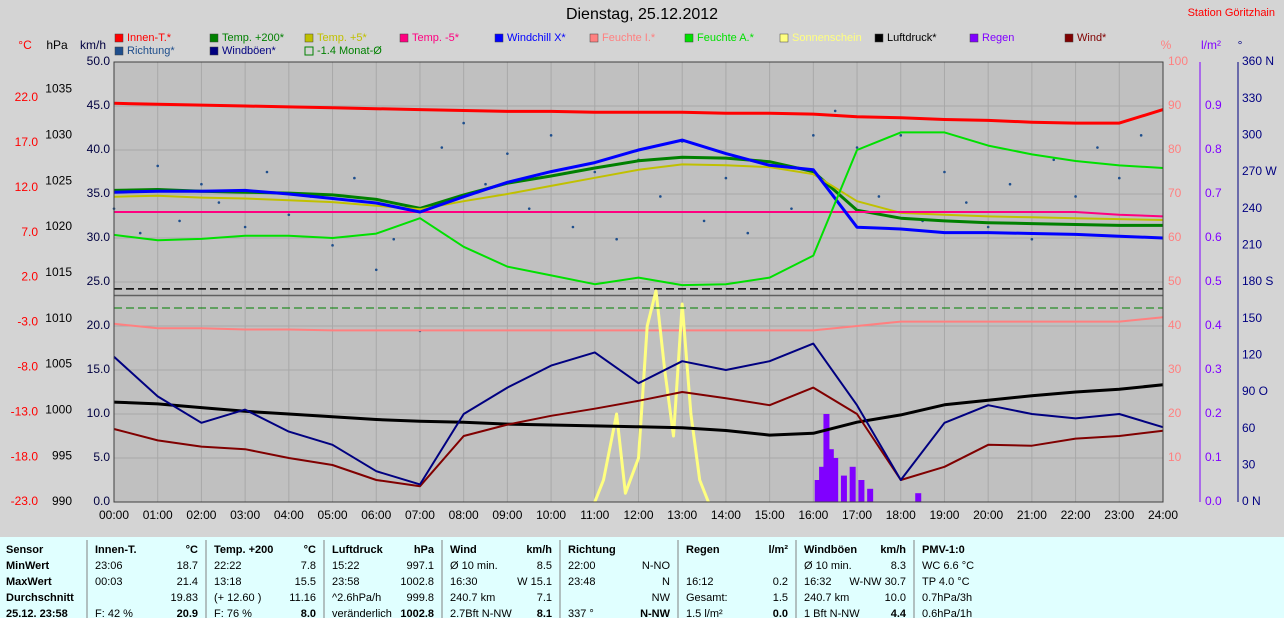  I want to click on x-tick-label: 08:00, so click(464, 515).